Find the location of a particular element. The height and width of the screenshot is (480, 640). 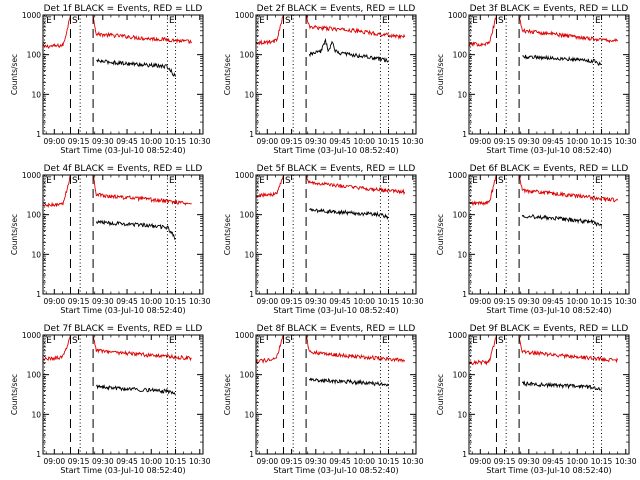

panel-title: Det 9f BLACK = Events, RED = LLD is located at coordinates (549, 329).